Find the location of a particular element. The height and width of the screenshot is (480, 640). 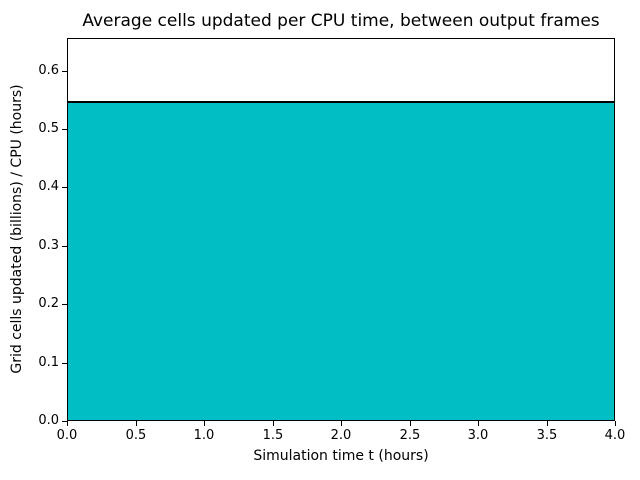

y-tick-label: 0.2 is located at coordinates (48, 303).